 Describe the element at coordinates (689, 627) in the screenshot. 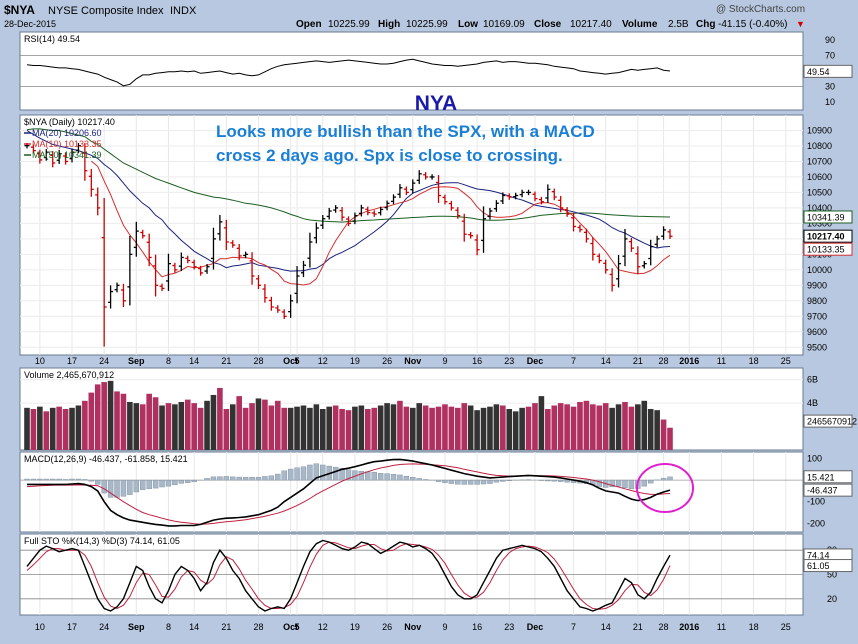

I see `x-axis-label: 2016` at that location.